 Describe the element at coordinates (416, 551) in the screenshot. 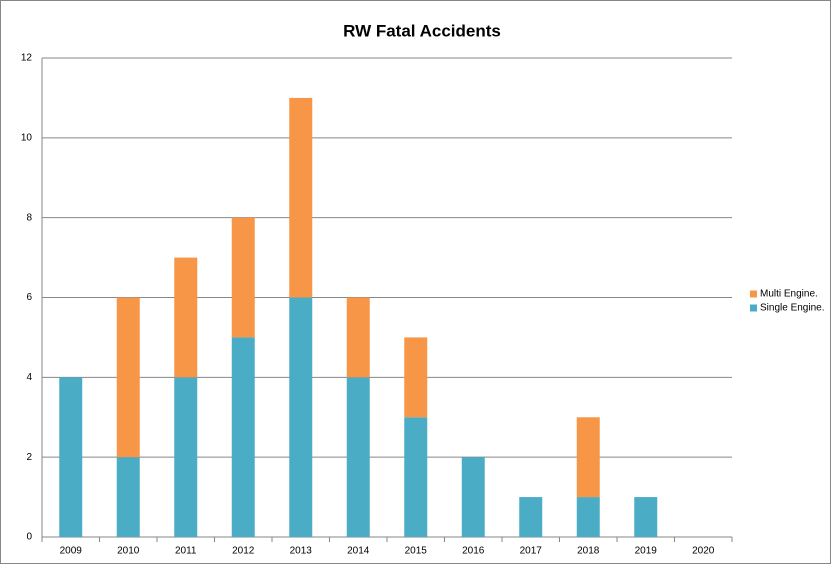

I see `x-tick-label: 2015` at that location.